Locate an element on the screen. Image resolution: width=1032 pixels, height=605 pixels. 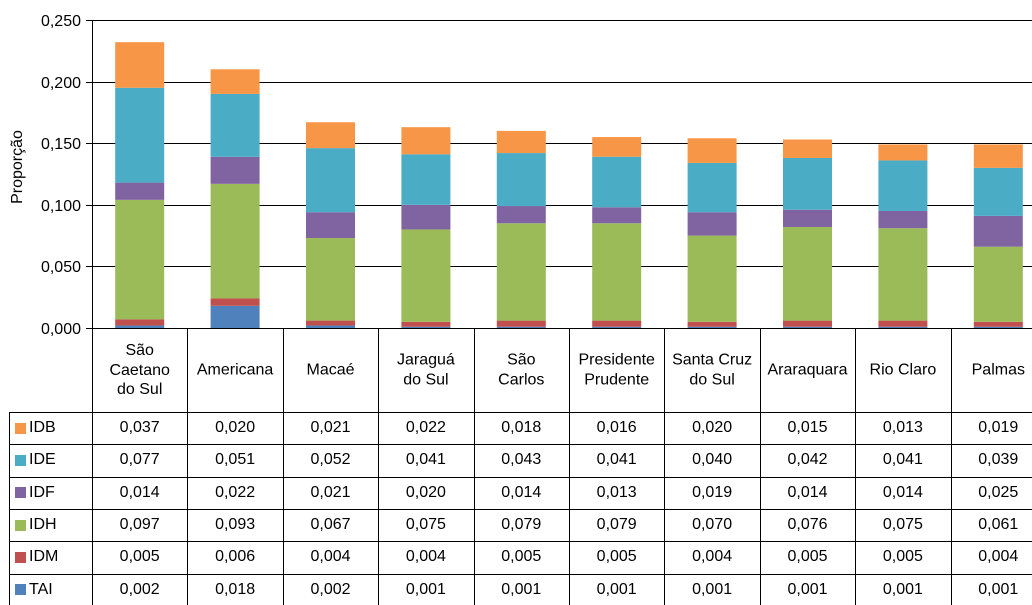
table-cell-idb-sao-carlos: 0,018 is located at coordinates (521, 428).